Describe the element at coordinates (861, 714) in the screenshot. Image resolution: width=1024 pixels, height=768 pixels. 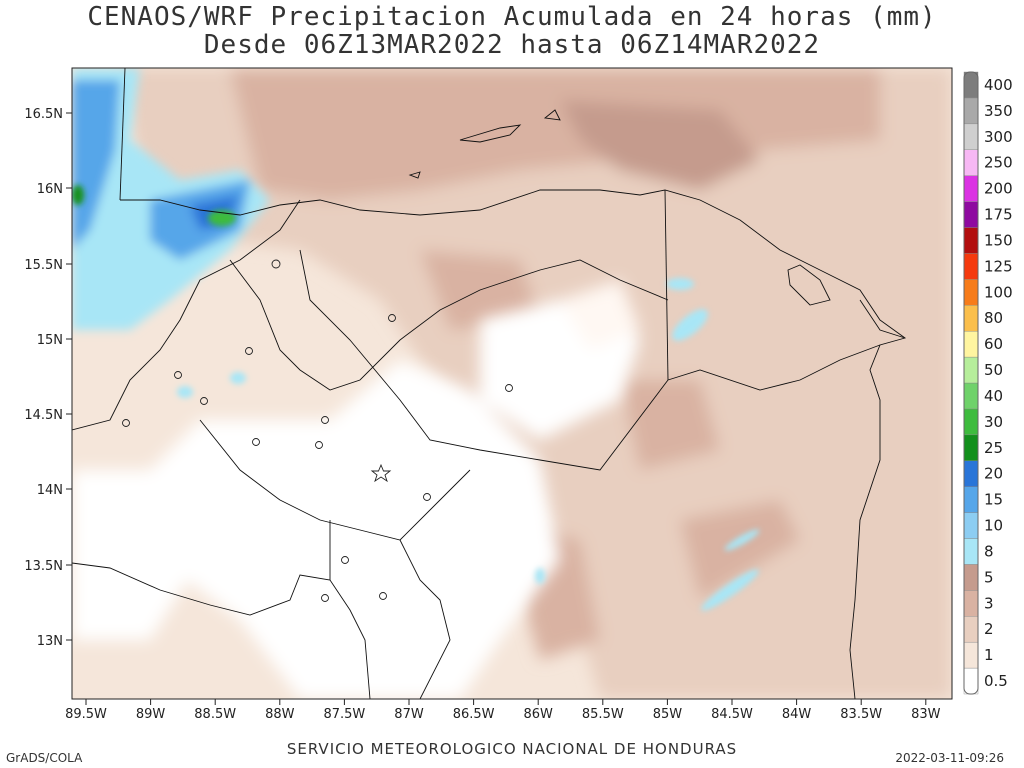
I see `lon-tick-label: 83.5W` at that location.